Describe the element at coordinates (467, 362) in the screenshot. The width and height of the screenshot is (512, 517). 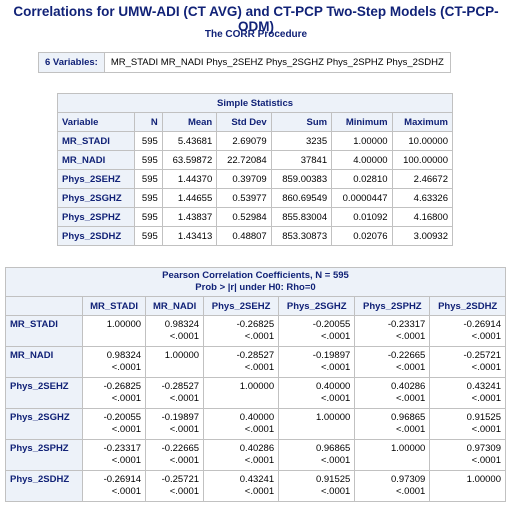
I see `cell: -0.25721 <.0001` at that location.